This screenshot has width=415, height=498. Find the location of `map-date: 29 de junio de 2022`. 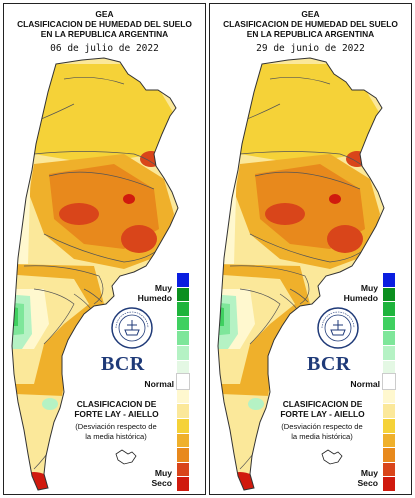

map-date: 29 de junio de 2022 is located at coordinates (310, 48).